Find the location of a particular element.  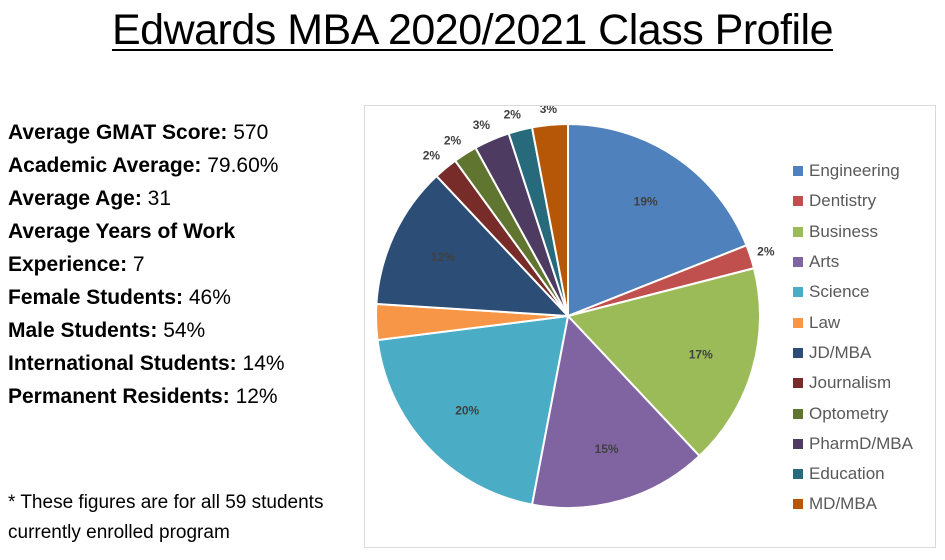

stat-line: Female Students: 46% is located at coordinates (180, 297).